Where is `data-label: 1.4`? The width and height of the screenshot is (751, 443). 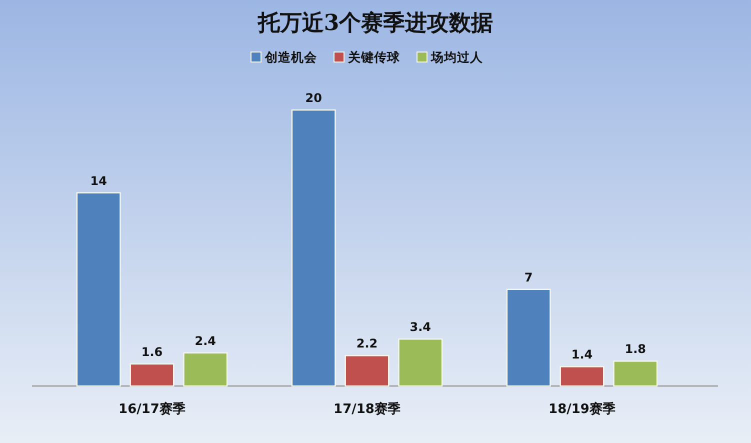
data-label: 1.4 is located at coordinates (582, 355).